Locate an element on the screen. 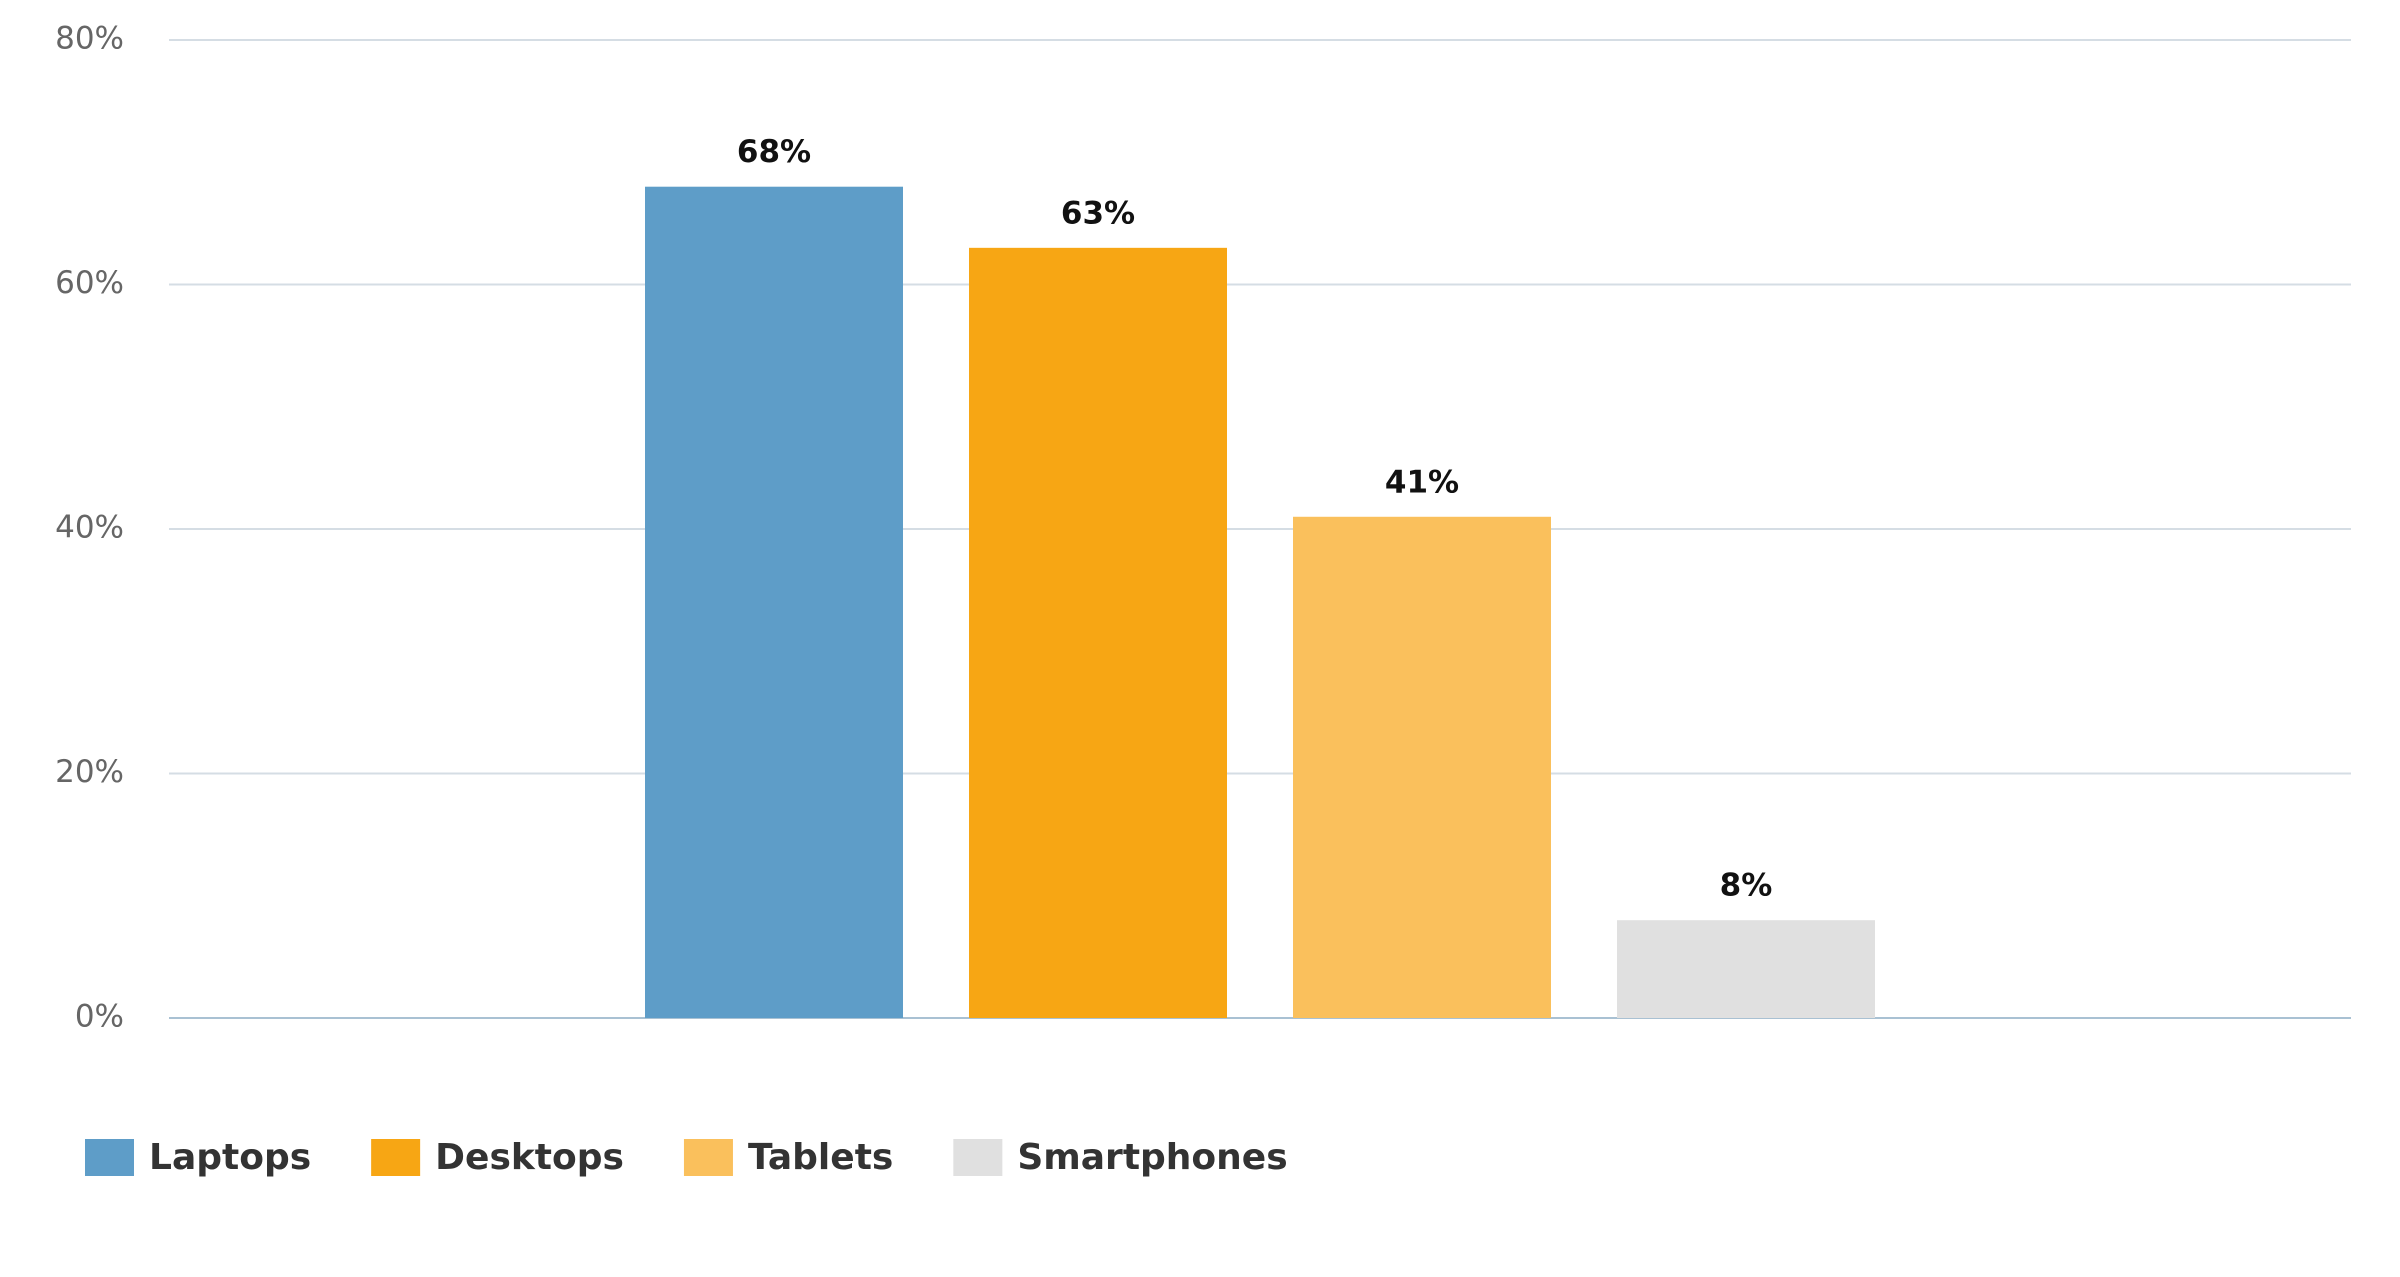 The image size is (2400, 1277). legend-label: Tablets is located at coordinates (820, 1157).